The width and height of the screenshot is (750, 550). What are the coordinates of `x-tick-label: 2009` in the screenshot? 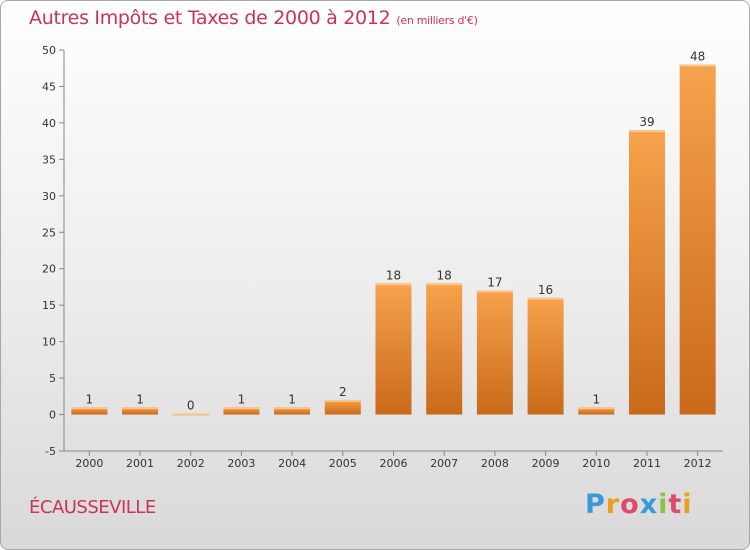 It's located at (546, 463).